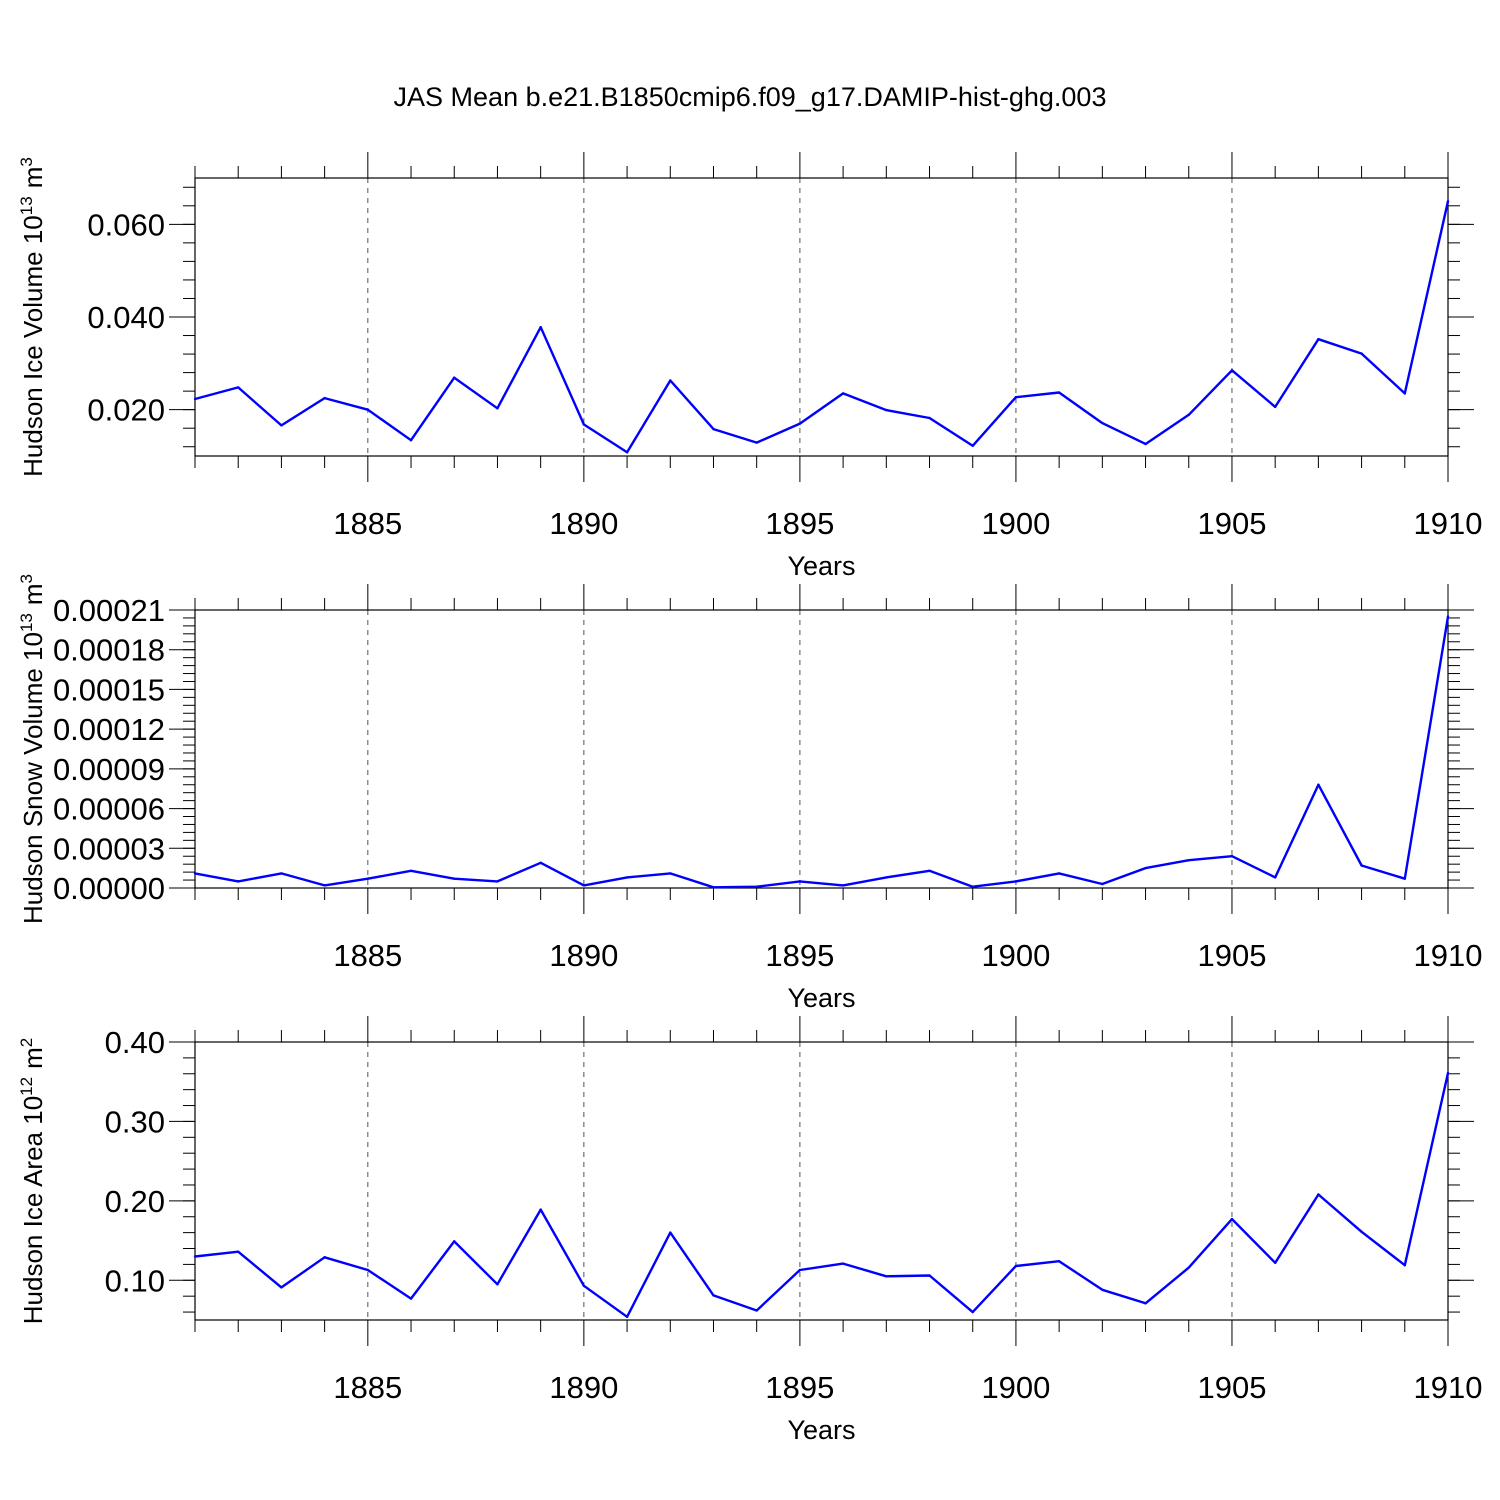 The image size is (1500, 1500). I want to click on y-tick-label: 0.00015, so click(109, 689).